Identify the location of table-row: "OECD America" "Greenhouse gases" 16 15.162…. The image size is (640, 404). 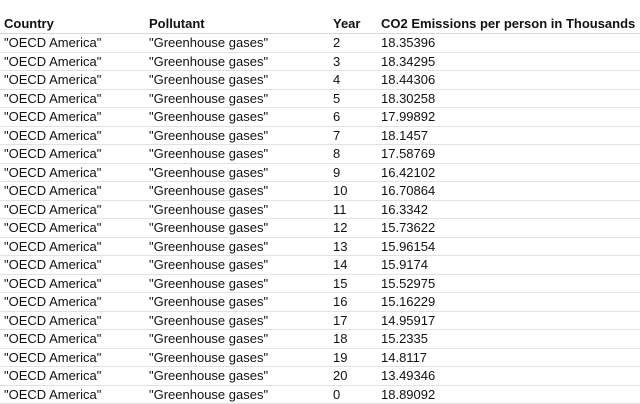
(320, 302).